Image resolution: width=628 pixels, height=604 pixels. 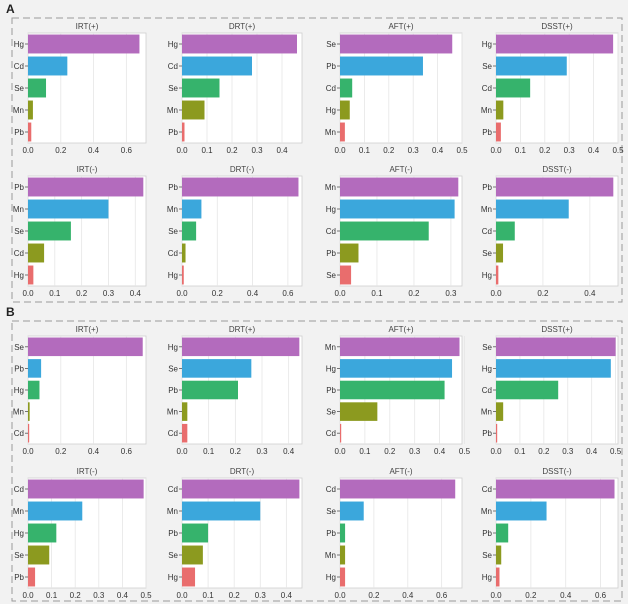 I want to click on panel-7-y-tick-label: Cd, so click(x=331, y=231).